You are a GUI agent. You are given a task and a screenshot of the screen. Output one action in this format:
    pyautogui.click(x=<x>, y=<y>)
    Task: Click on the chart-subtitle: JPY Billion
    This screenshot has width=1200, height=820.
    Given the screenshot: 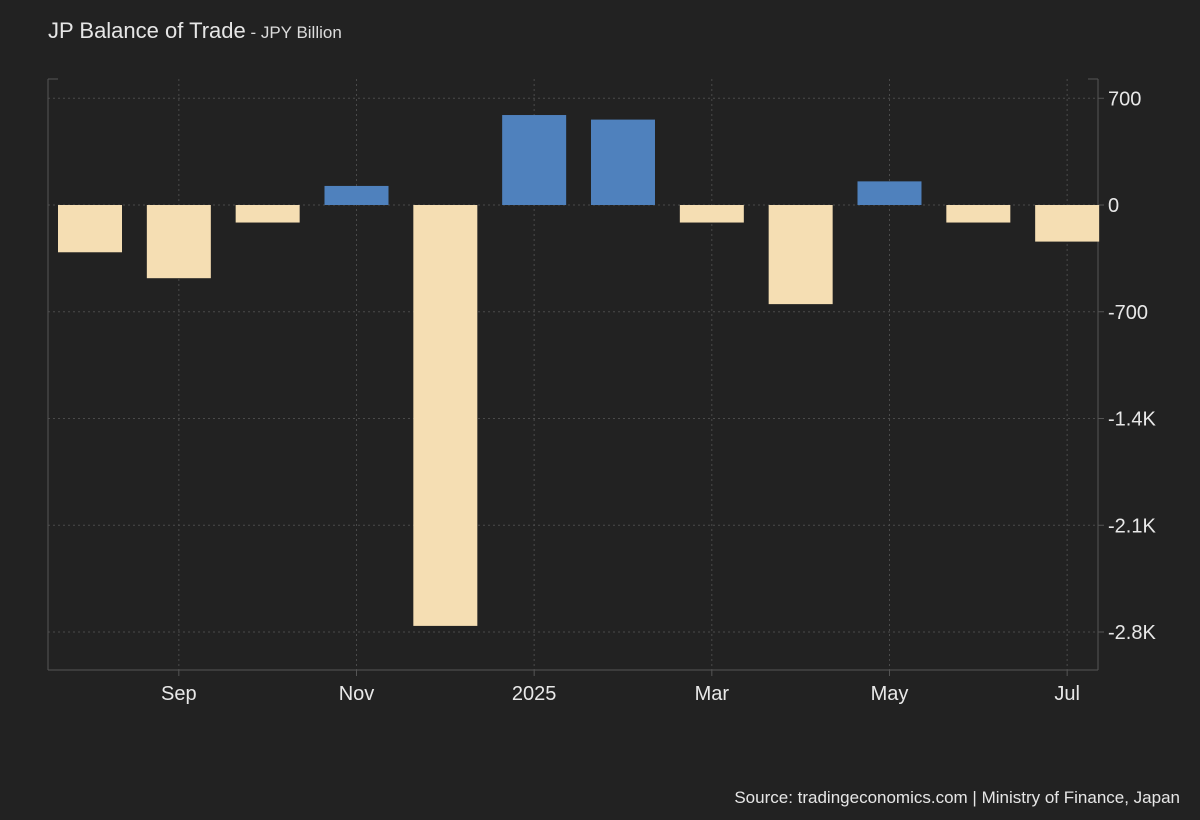 What is the action you would take?
    pyautogui.click(x=301, y=32)
    